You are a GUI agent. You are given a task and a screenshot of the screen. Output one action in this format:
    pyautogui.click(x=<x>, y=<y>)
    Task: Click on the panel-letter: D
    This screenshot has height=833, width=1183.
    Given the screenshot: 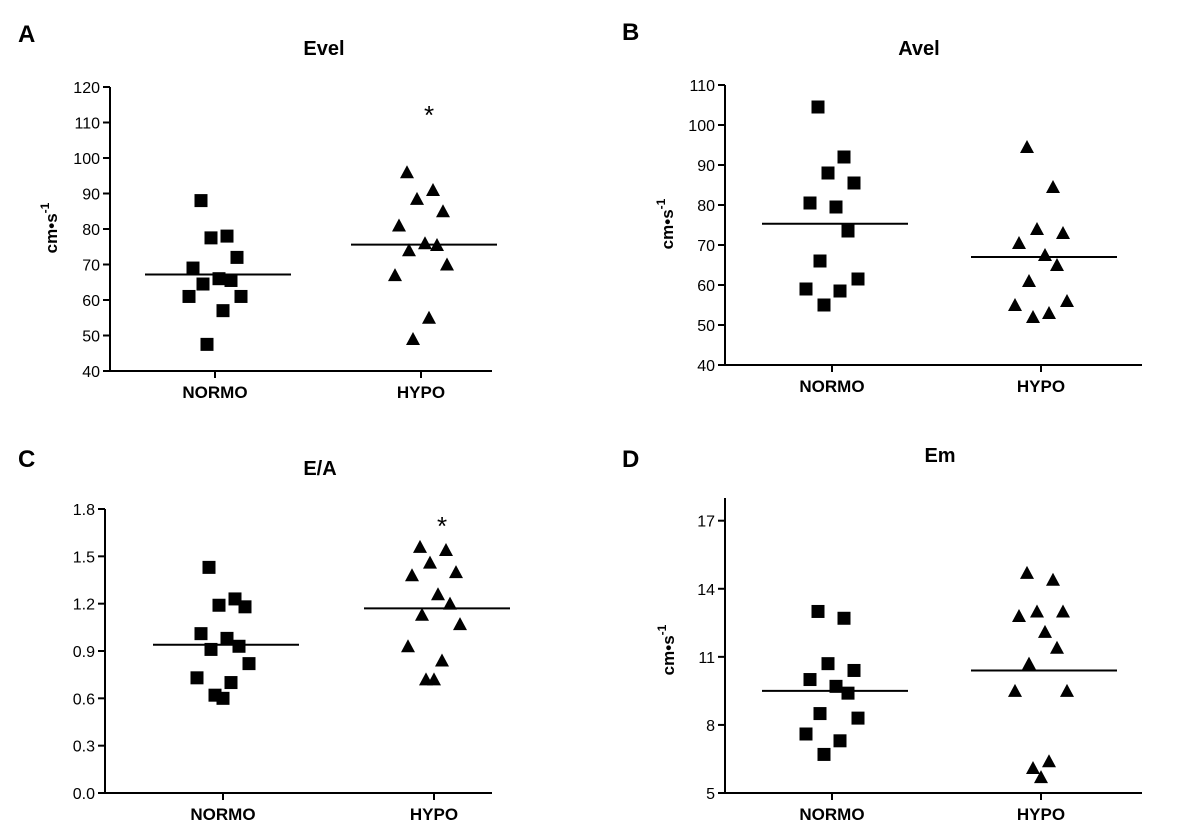 What is the action you would take?
    pyautogui.click(x=630, y=459)
    